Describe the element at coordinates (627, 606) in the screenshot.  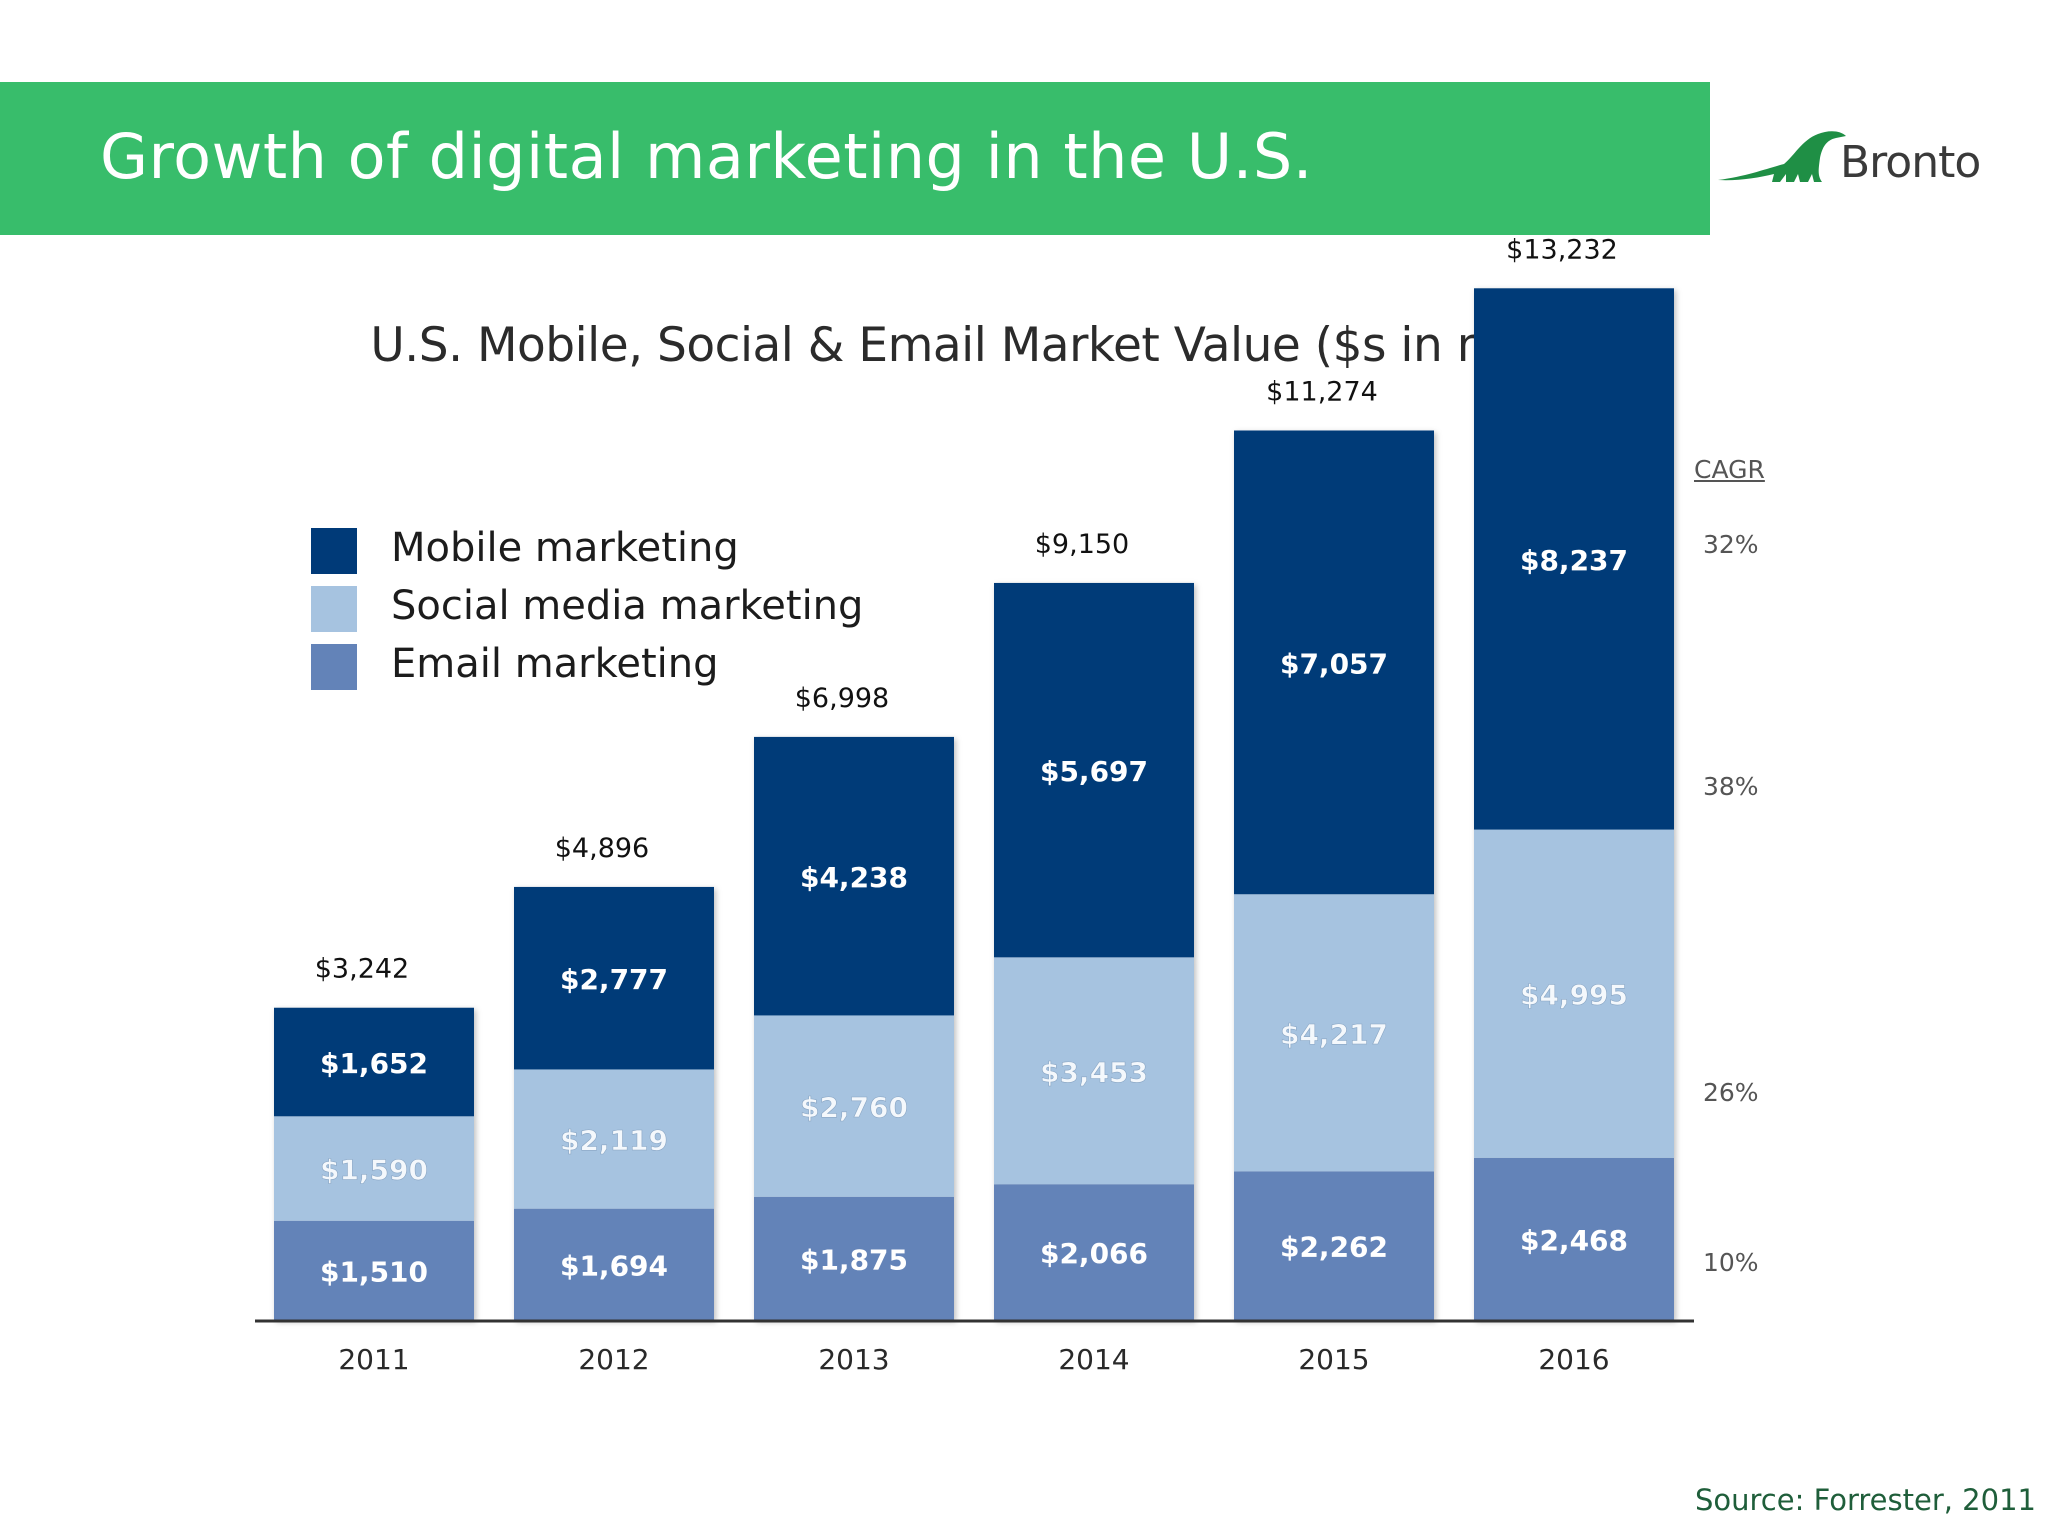
I see `legend-label-social: Social media marketing` at that location.